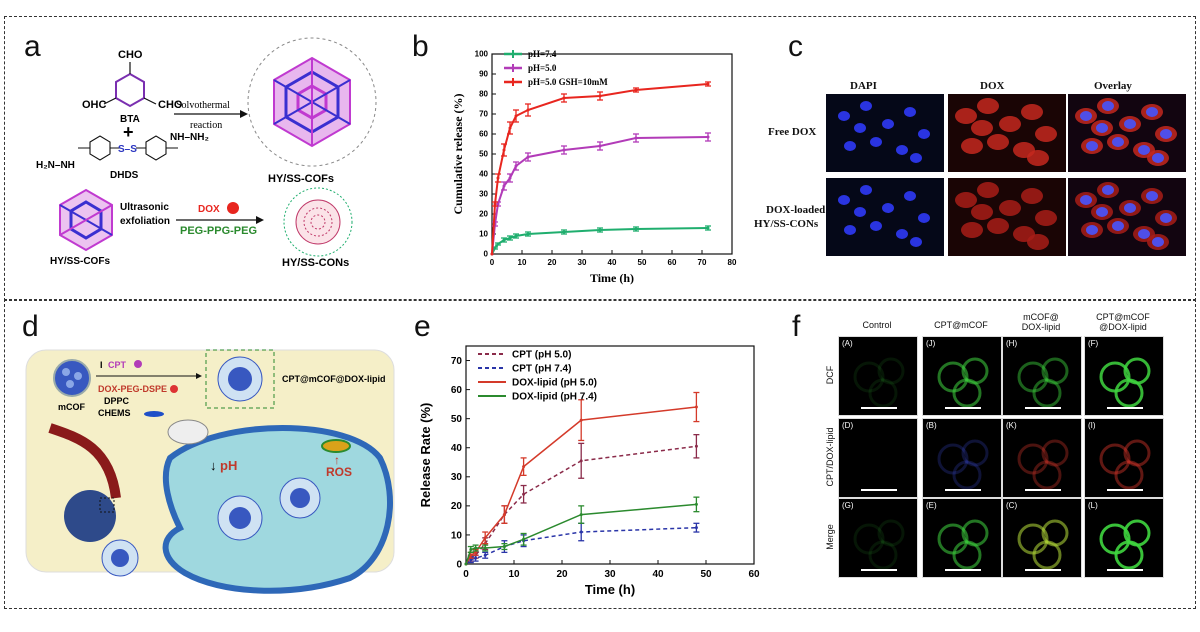 The height and width of the screenshot is (632, 1200). Describe the element at coordinates (339, 472) in the screenshot. I see `ros-label: ROS` at that location.